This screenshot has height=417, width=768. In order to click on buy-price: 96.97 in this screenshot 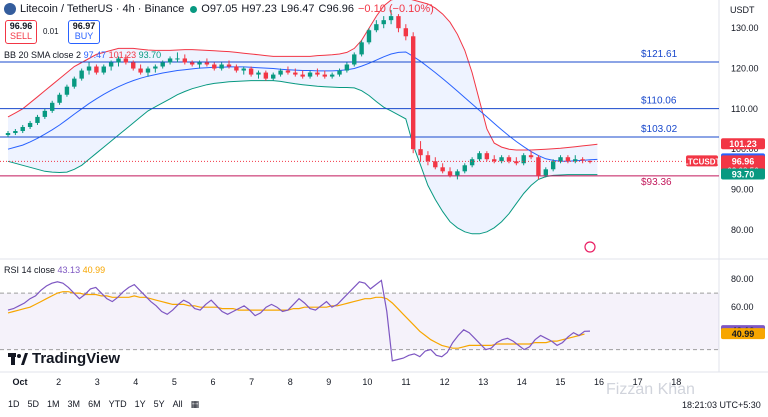, I will do `click(84, 26)`.